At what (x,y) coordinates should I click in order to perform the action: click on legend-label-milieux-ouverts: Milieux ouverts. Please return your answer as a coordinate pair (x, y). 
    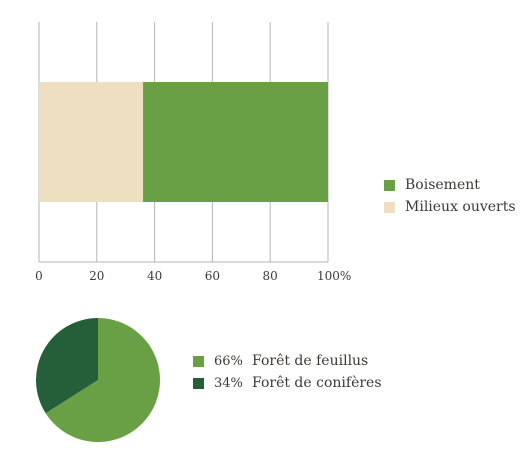
    Looking at the image, I should click on (460, 207).